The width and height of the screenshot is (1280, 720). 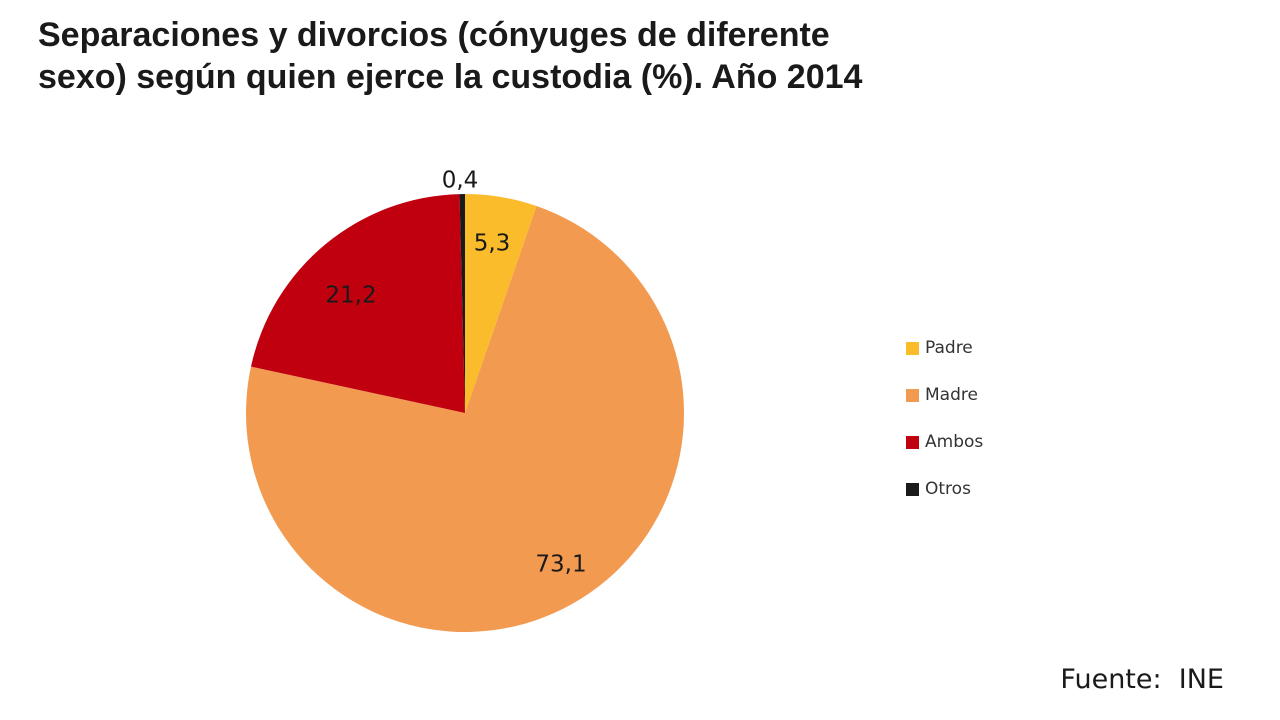 I want to click on legend-swatch-madre, so click(x=912, y=395).